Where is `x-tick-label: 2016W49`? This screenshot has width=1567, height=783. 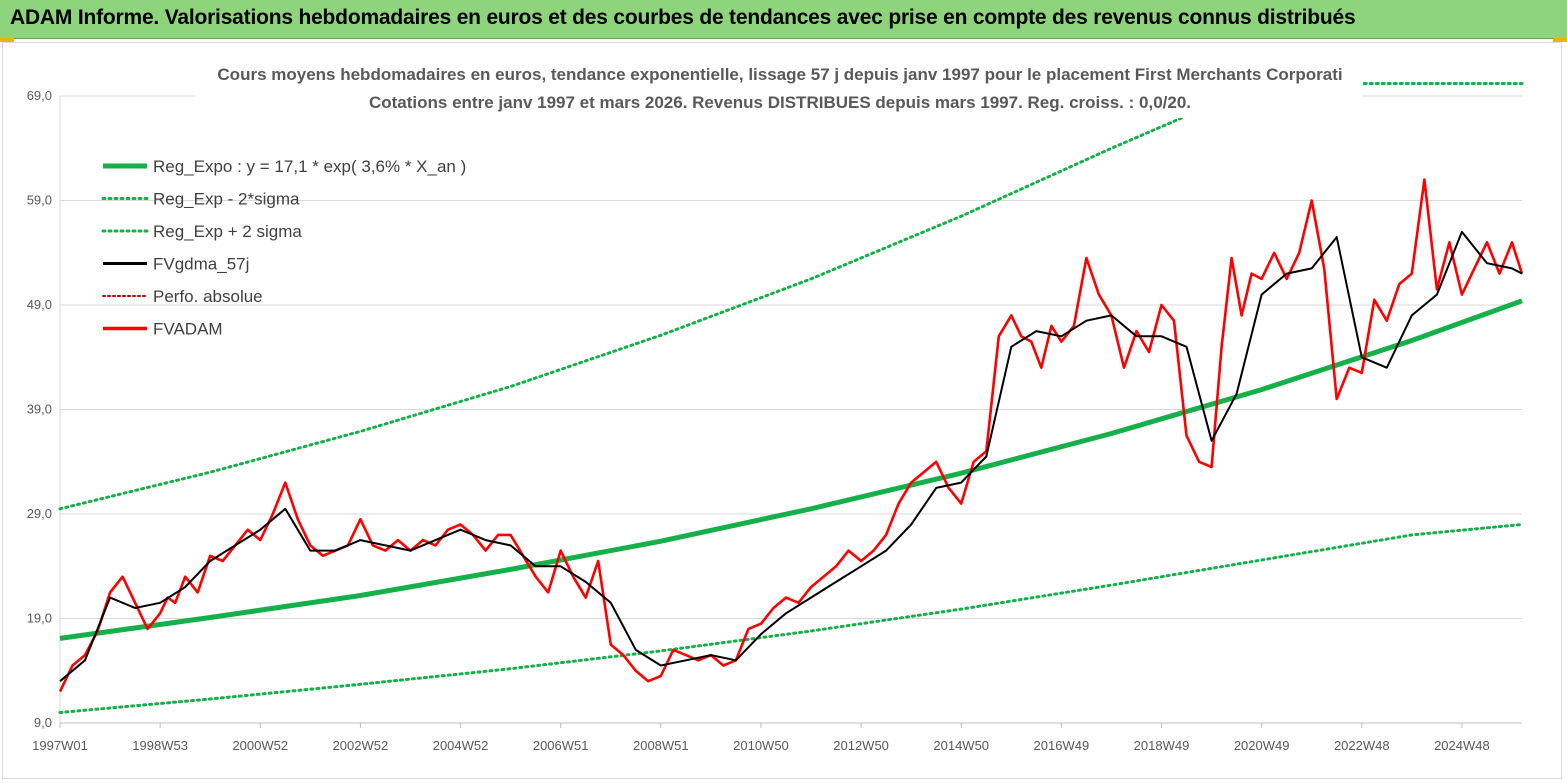
x-tick-label: 2016W49 is located at coordinates (1062, 745).